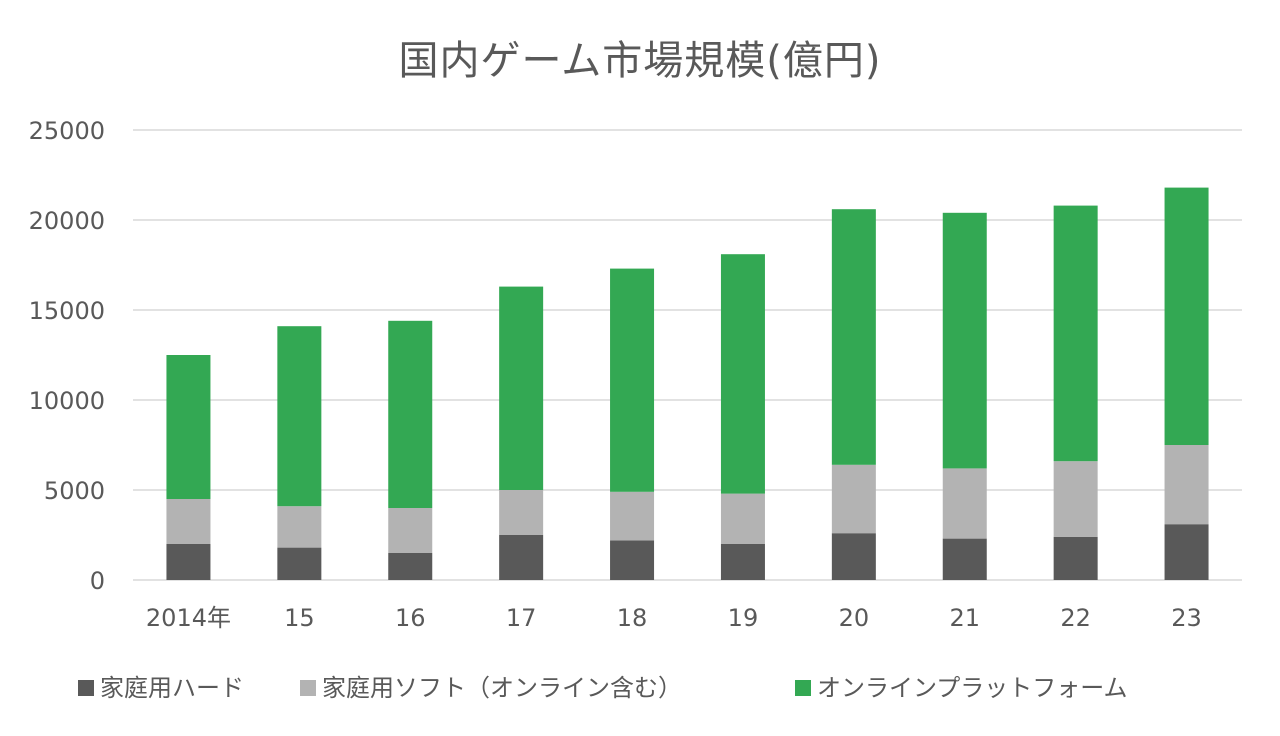 Image resolution: width=1280 pixels, height=736 pixels. Describe the element at coordinates (67, 131) in the screenshot. I see `y-tick-label: 25000` at that location.